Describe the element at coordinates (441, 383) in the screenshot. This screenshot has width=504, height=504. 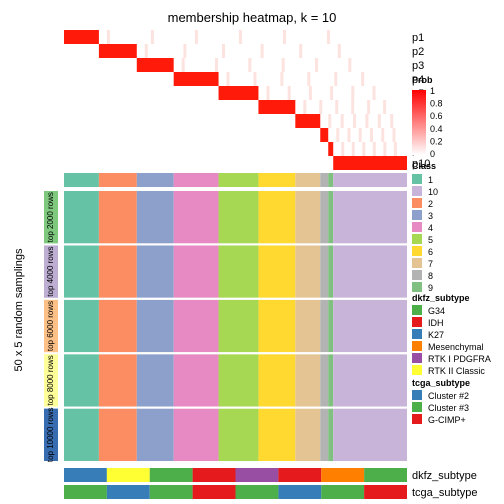
I see `tcga-legend-title: tcga_subtype` at that location.